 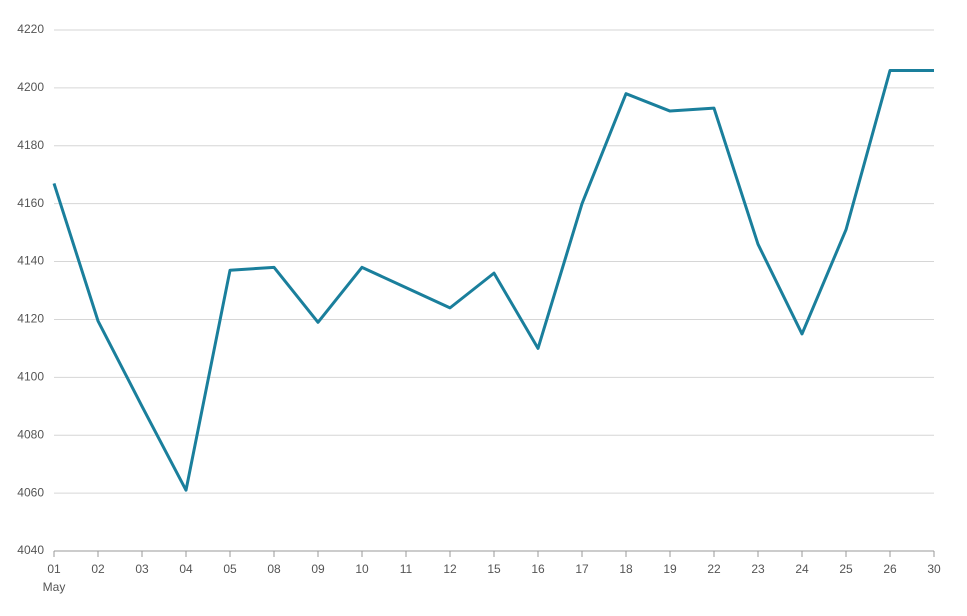 What do you see at coordinates (30, 319) in the screenshot?
I see `y-tick-label: 4120` at bounding box center [30, 319].